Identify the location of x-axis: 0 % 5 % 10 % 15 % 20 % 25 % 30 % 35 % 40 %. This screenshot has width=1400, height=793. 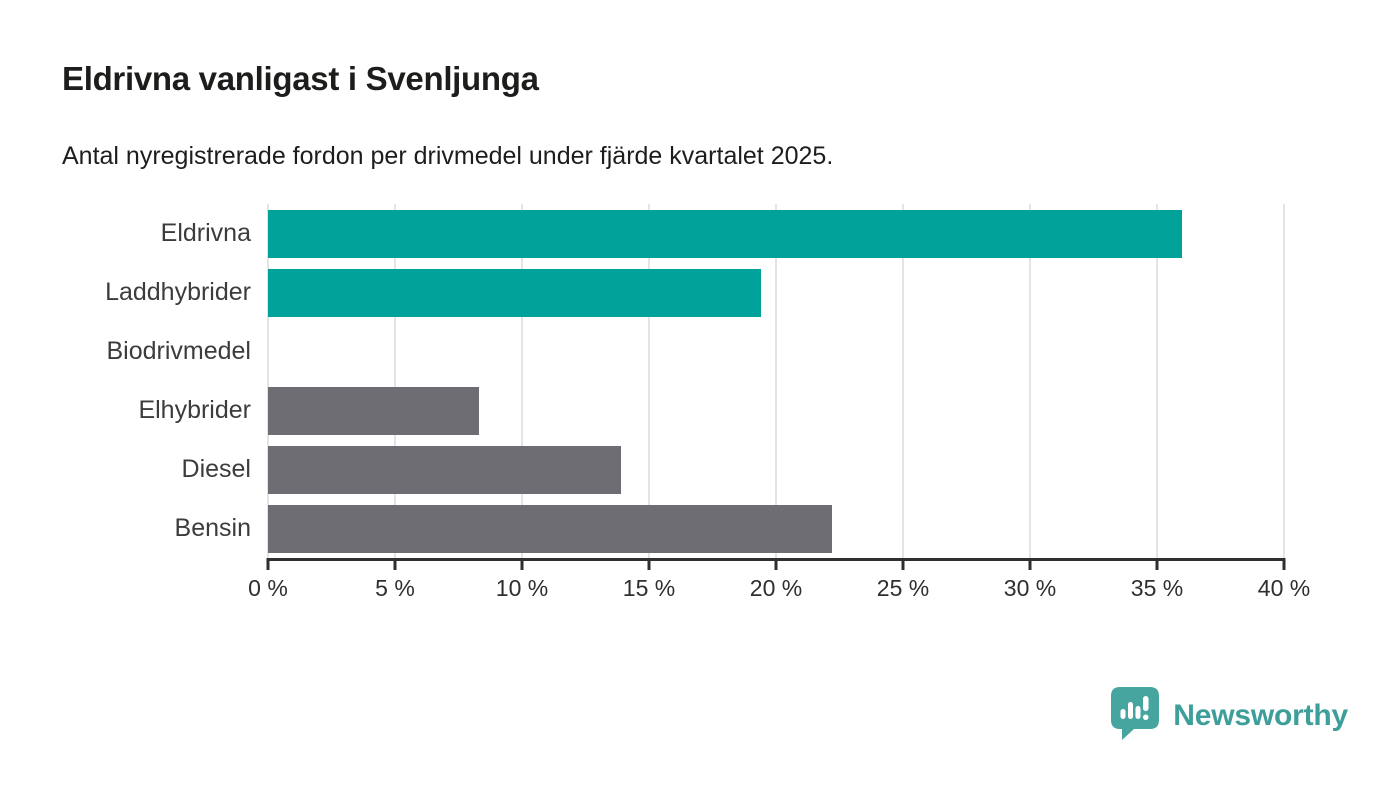
(779, 586).